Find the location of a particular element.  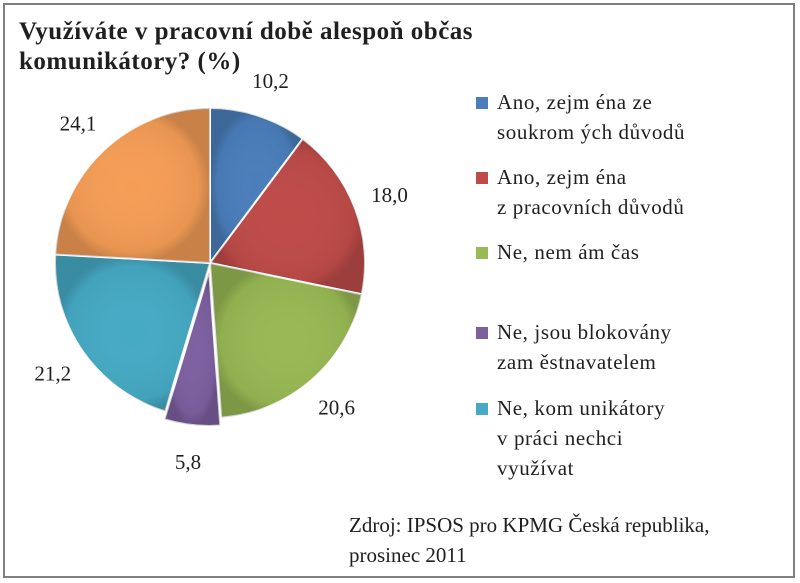

data-label: 21,2 is located at coordinates (52, 373).